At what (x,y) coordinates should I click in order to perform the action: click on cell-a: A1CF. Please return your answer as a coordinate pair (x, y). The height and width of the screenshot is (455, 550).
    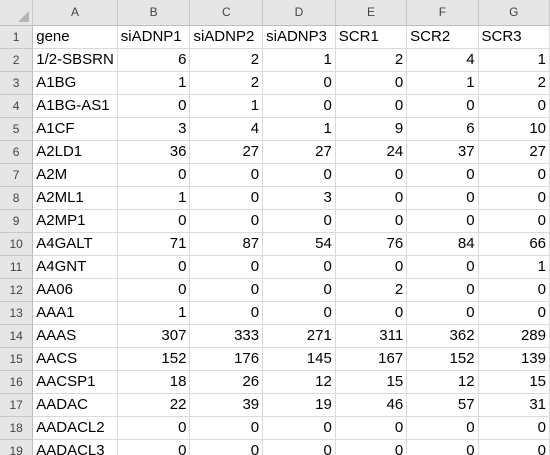
    Looking at the image, I should click on (75, 129).